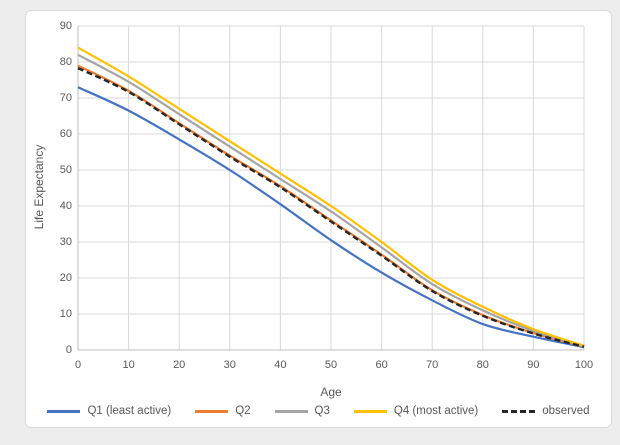  I want to click on legend-label-q4-most-active: Q4 (most active), so click(436, 411).